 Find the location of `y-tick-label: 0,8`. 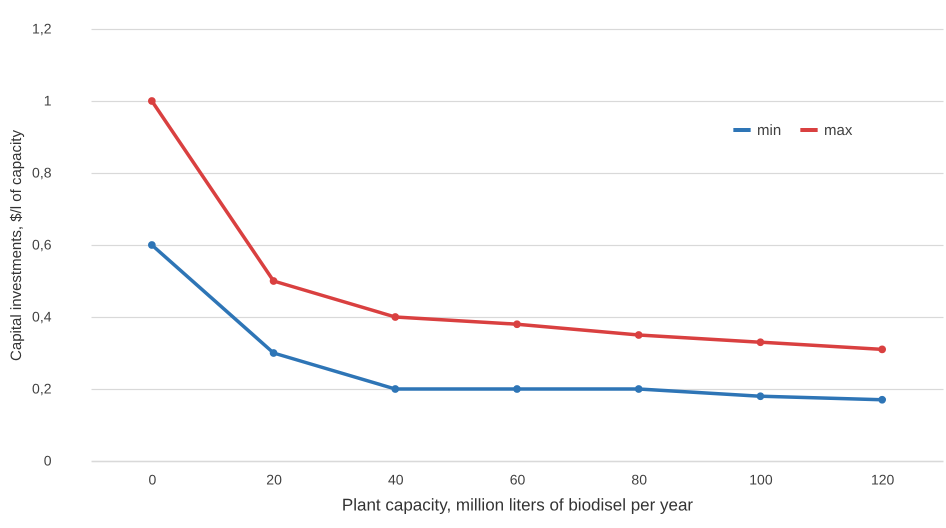

y-tick-label: 0,8 is located at coordinates (42, 172).